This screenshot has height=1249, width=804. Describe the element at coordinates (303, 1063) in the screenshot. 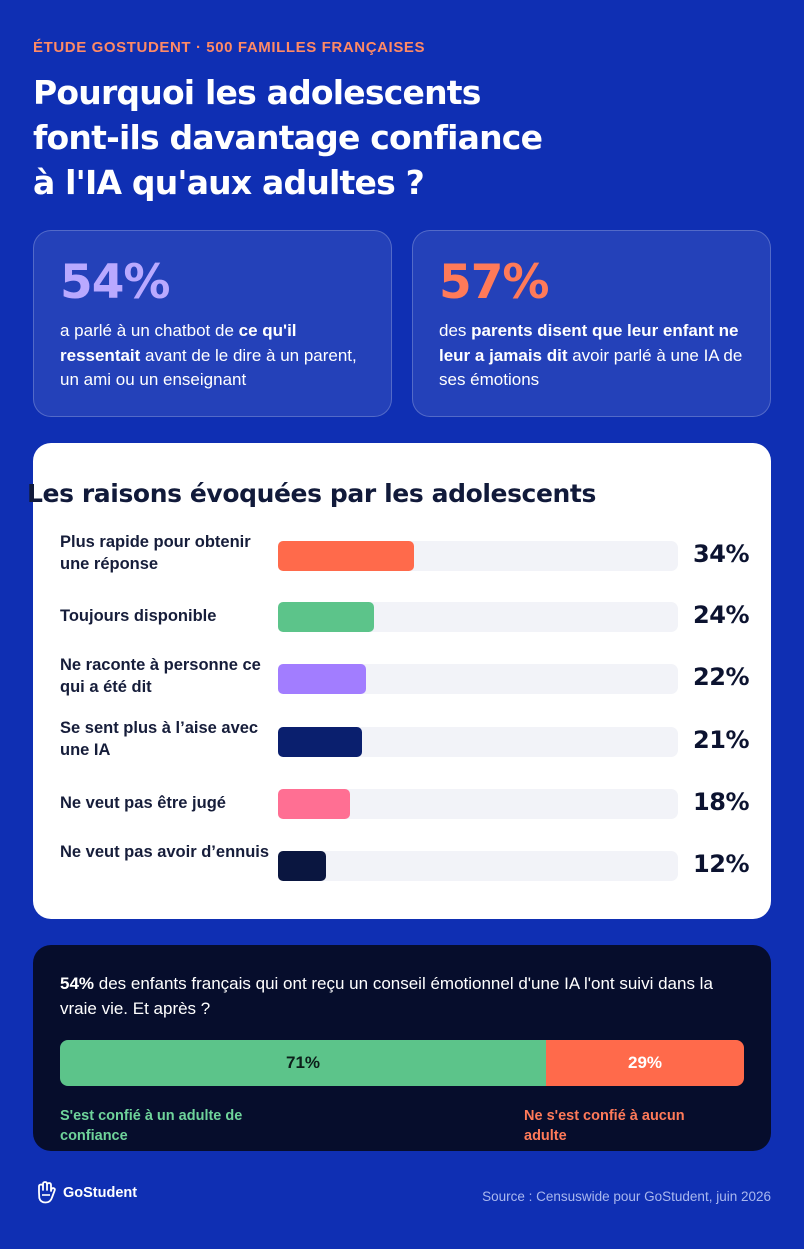

I see `split-segment-confided: 71%` at that location.